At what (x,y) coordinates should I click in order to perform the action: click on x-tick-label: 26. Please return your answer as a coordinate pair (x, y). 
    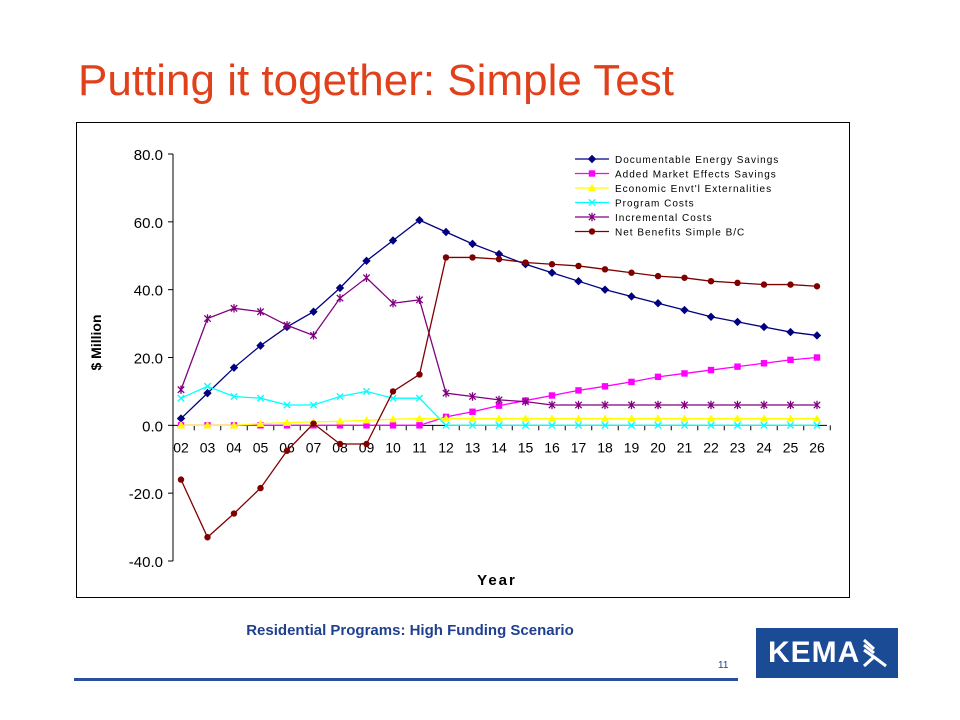
    Looking at the image, I should click on (817, 447).